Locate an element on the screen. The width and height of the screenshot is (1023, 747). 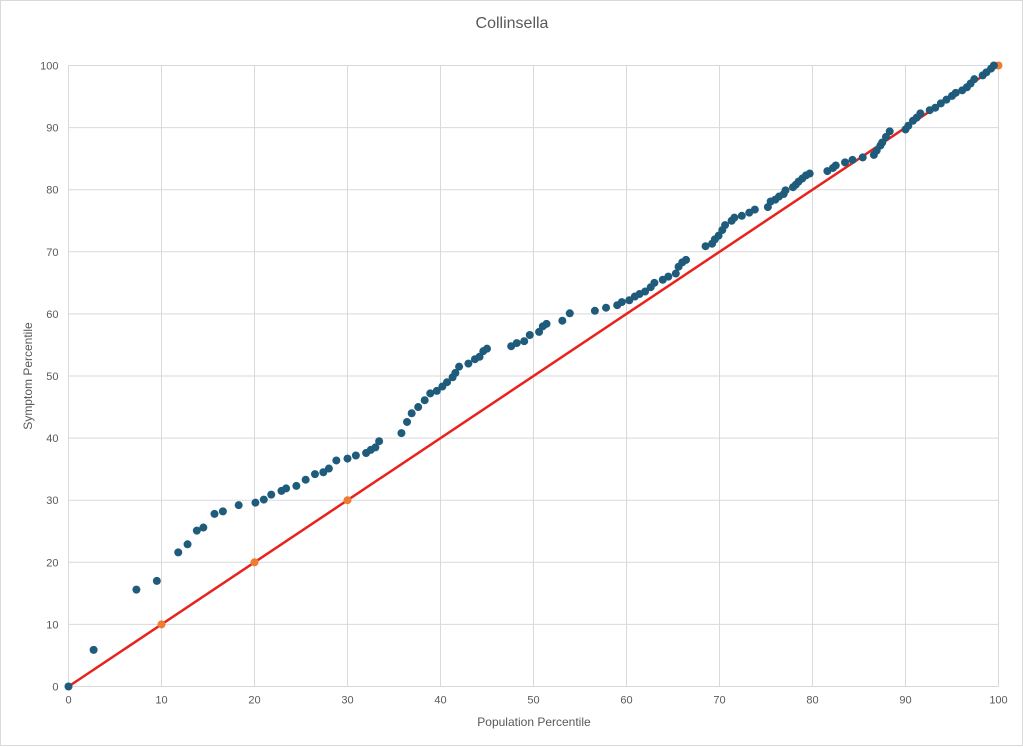
chart-title: Collinsella is located at coordinates (512, 23).